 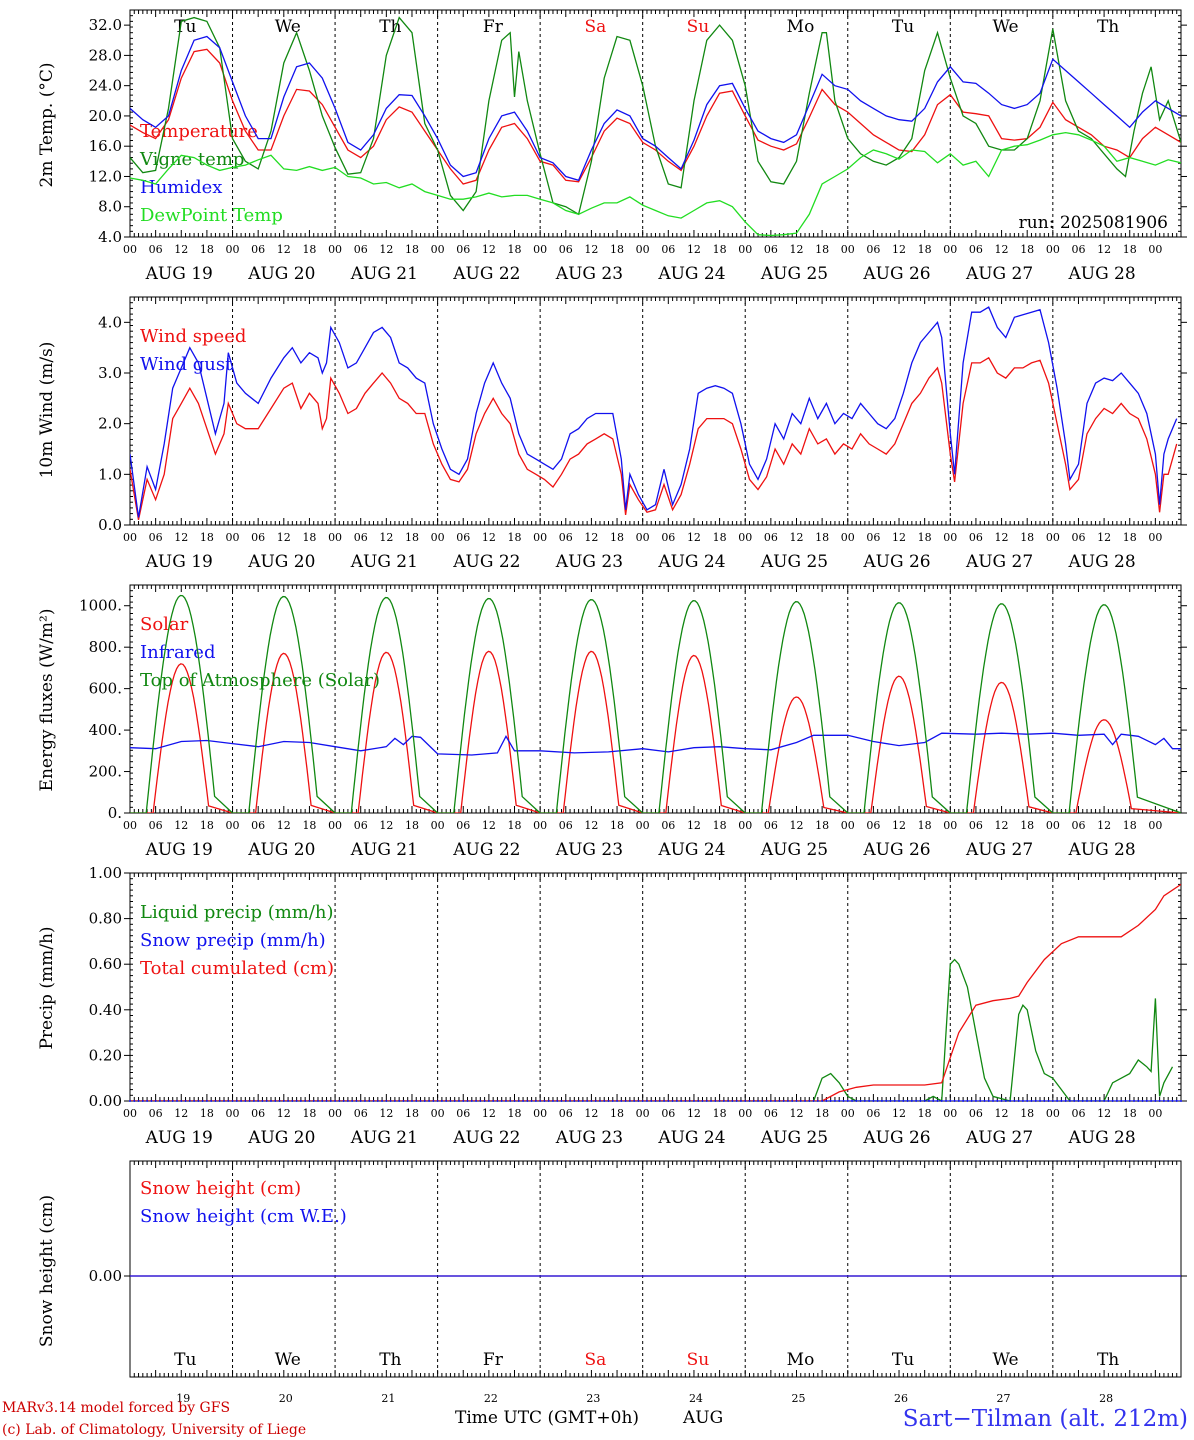 What do you see at coordinates (493, 27) in the screenshot?
I see `day-of-week-label: Fr` at bounding box center [493, 27].